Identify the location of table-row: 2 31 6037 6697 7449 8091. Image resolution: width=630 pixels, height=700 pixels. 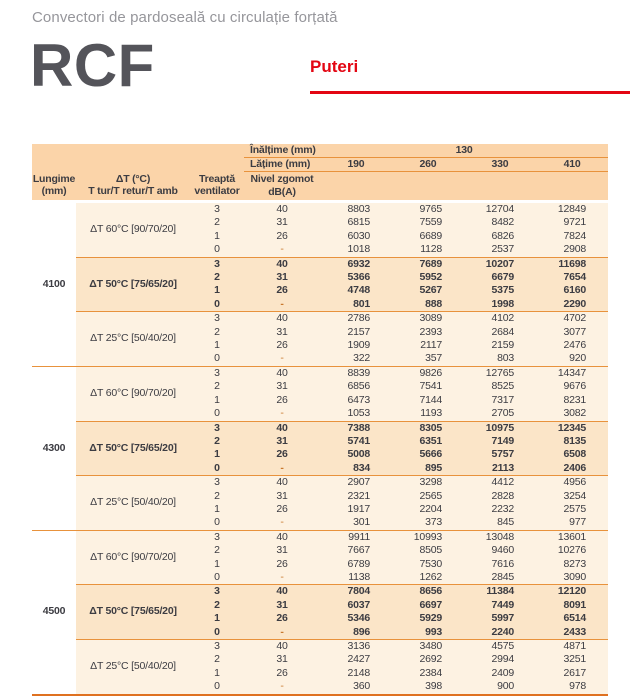
(320, 605).